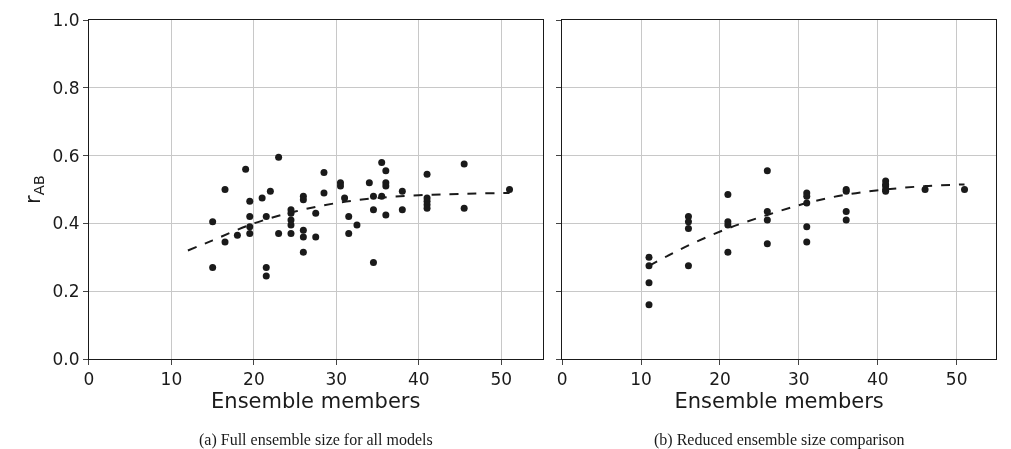 The height and width of the screenshot is (449, 1011). I want to click on text: (a) Full ensemble size for all models, so click(316, 440).